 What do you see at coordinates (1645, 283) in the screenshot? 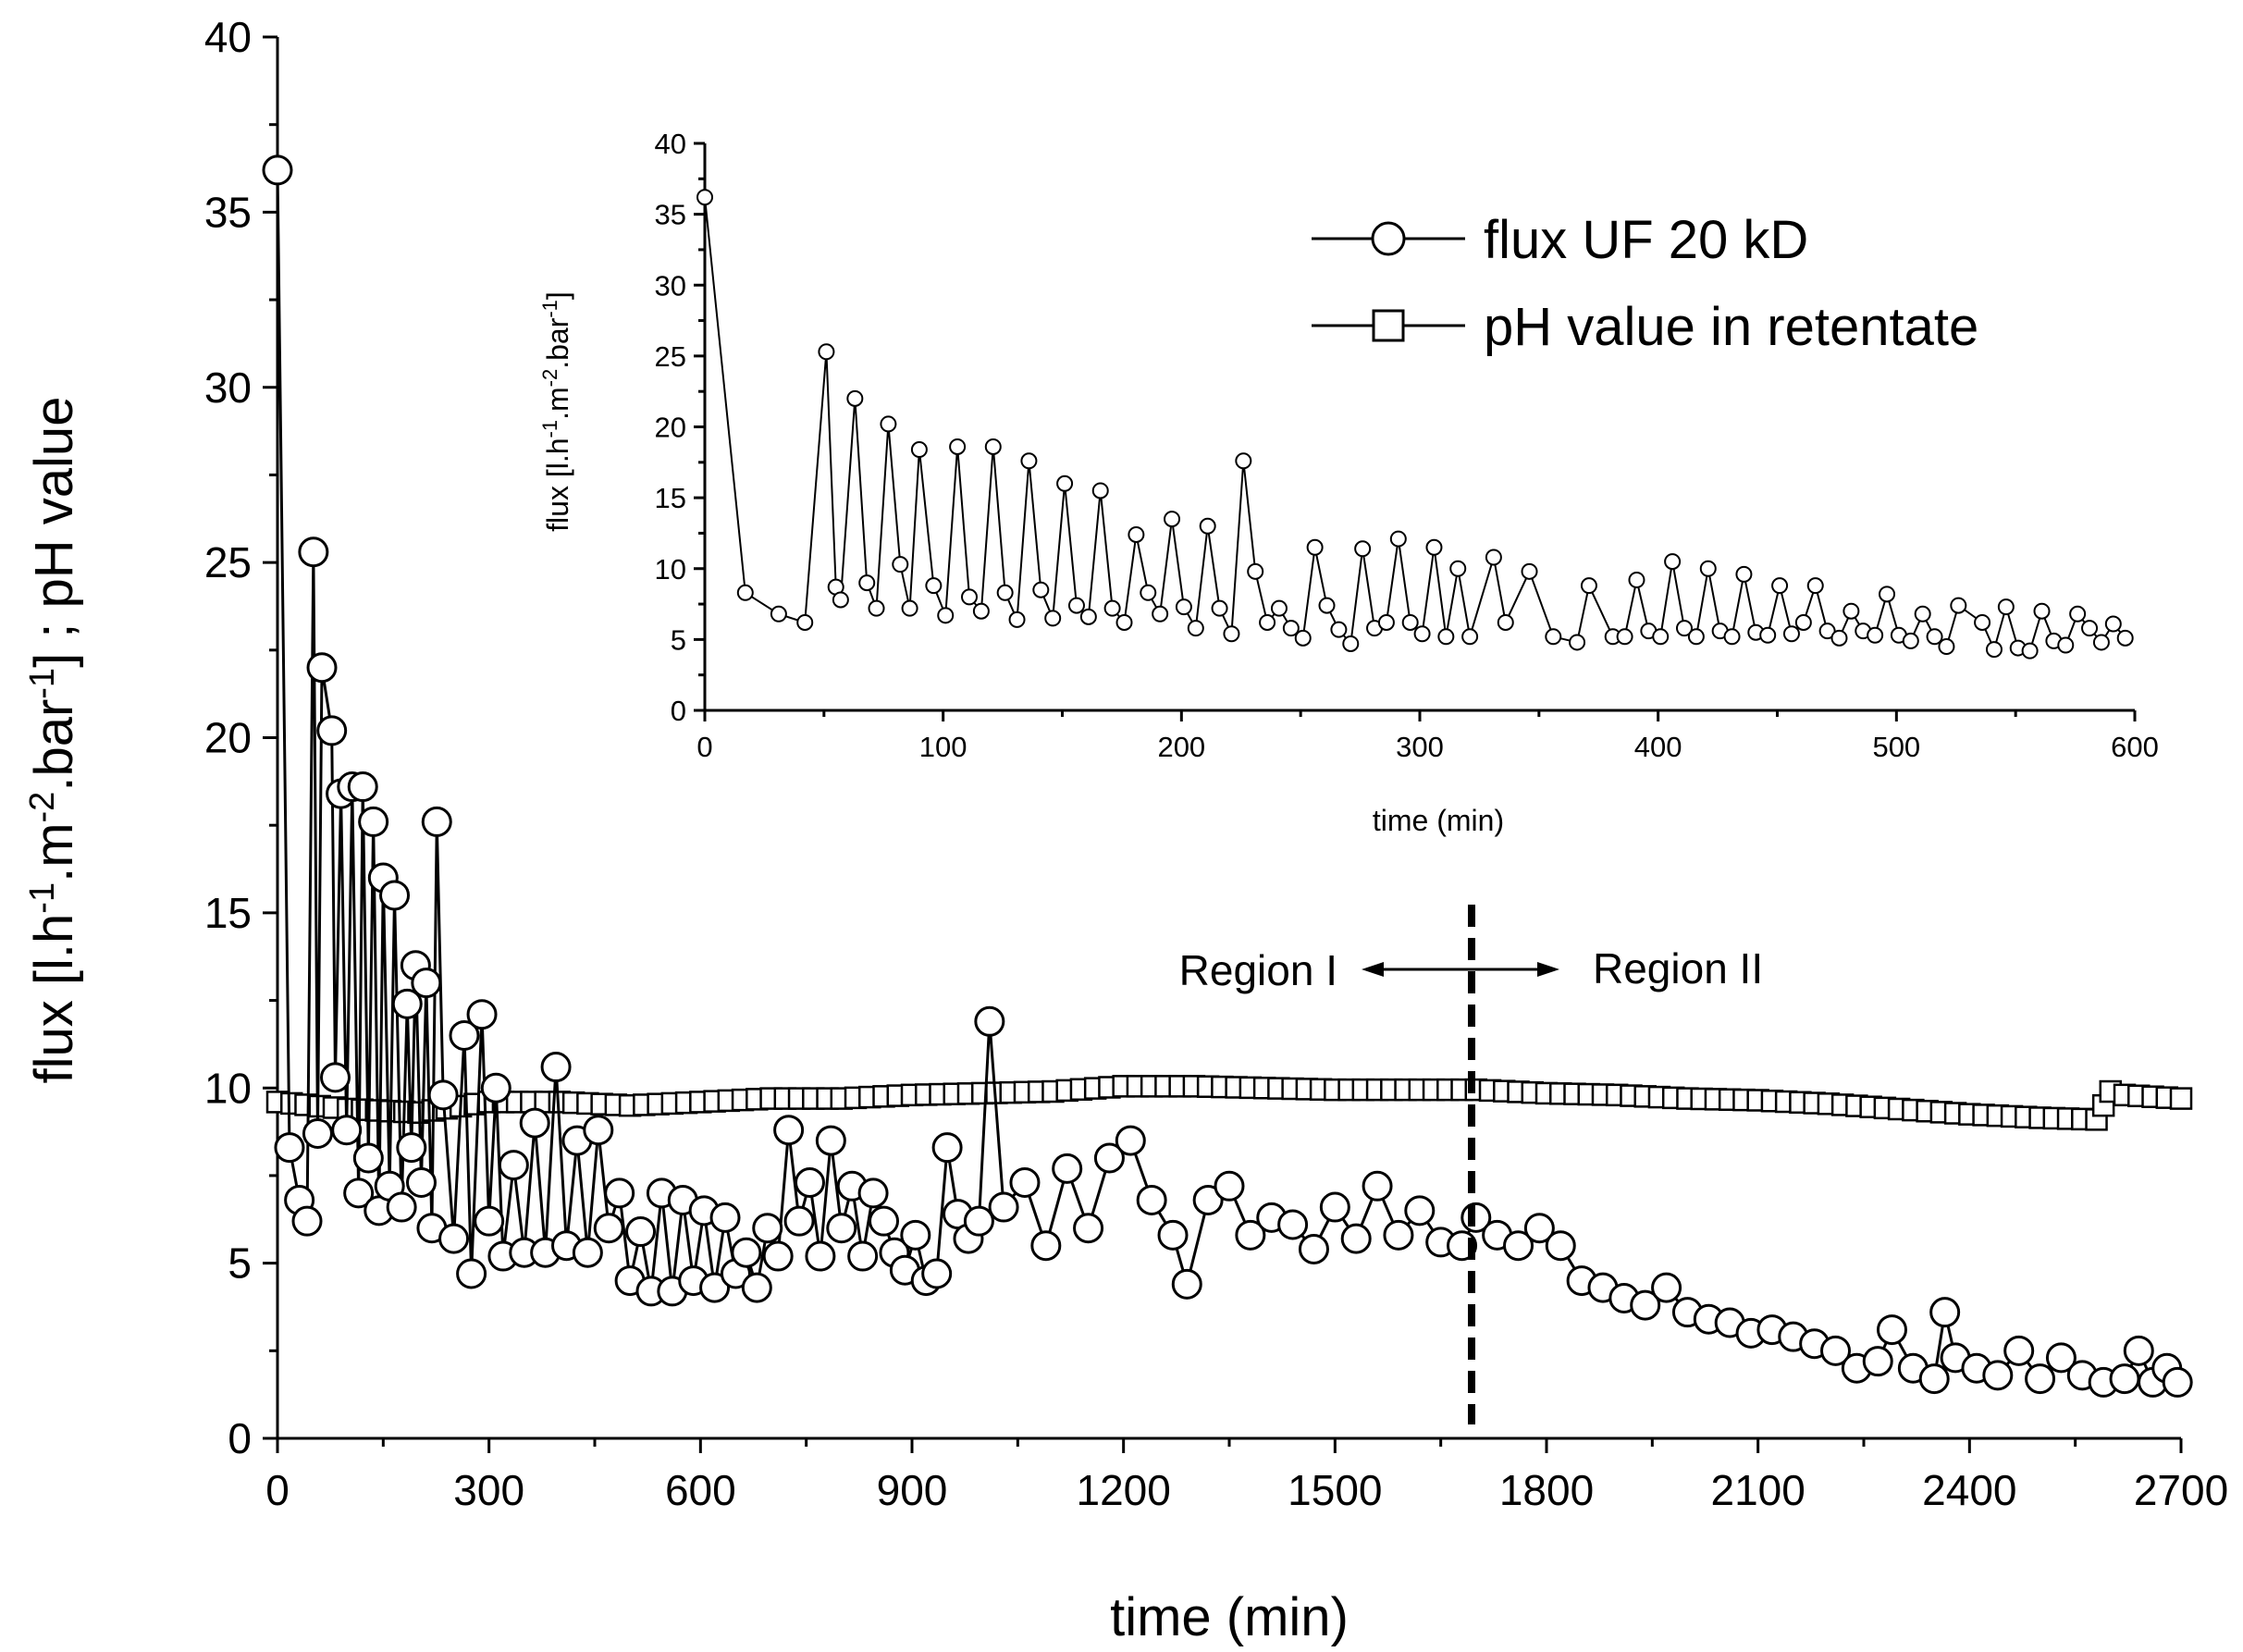
I see `legend: flux UF 20 kD pH value in retentate` at bounding box center [1645, 283].